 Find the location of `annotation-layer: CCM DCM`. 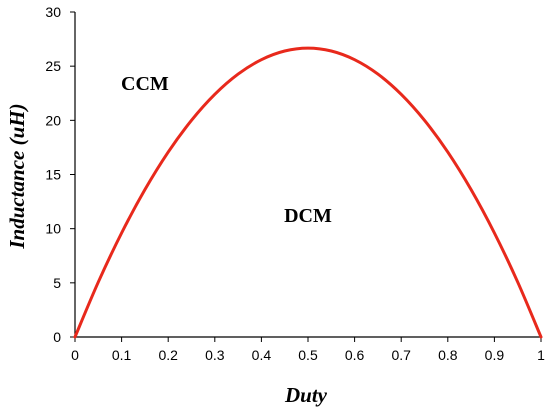

annotation-layer: CCM DCM is located at coordinates (226, 150).